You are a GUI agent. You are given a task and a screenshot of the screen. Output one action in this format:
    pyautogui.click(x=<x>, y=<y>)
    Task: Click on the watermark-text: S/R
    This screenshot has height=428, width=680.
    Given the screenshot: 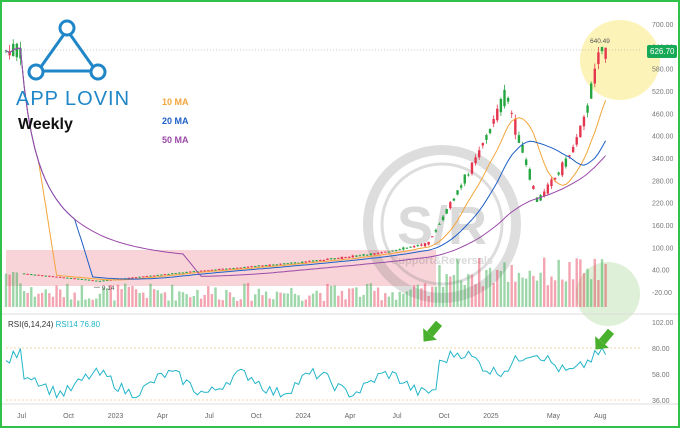 What is the action you would take?
    pyautogui.click(x=442, y=226)
    